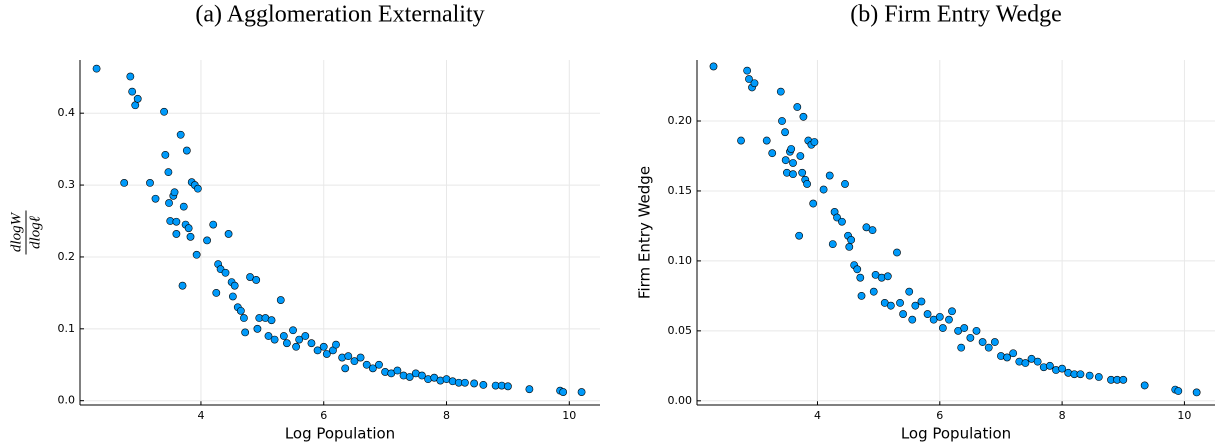 This screenshot has height=448, width=1220. What do you see at coordinates (67, 328) in the screenshot?
I see `y-tick-label: 0.1` at bounding box center [67, 328].